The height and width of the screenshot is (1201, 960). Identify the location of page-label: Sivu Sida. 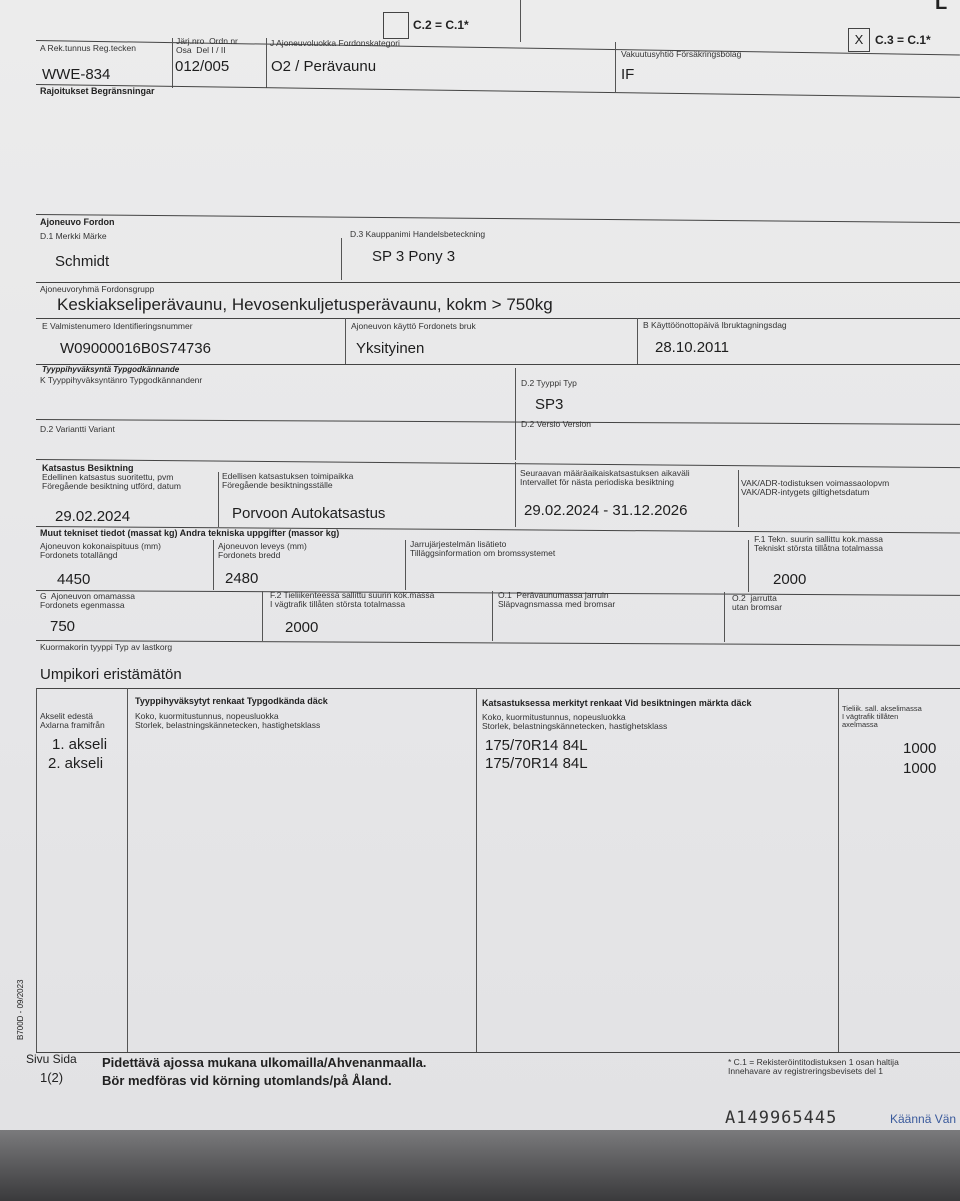
(51, 1059).